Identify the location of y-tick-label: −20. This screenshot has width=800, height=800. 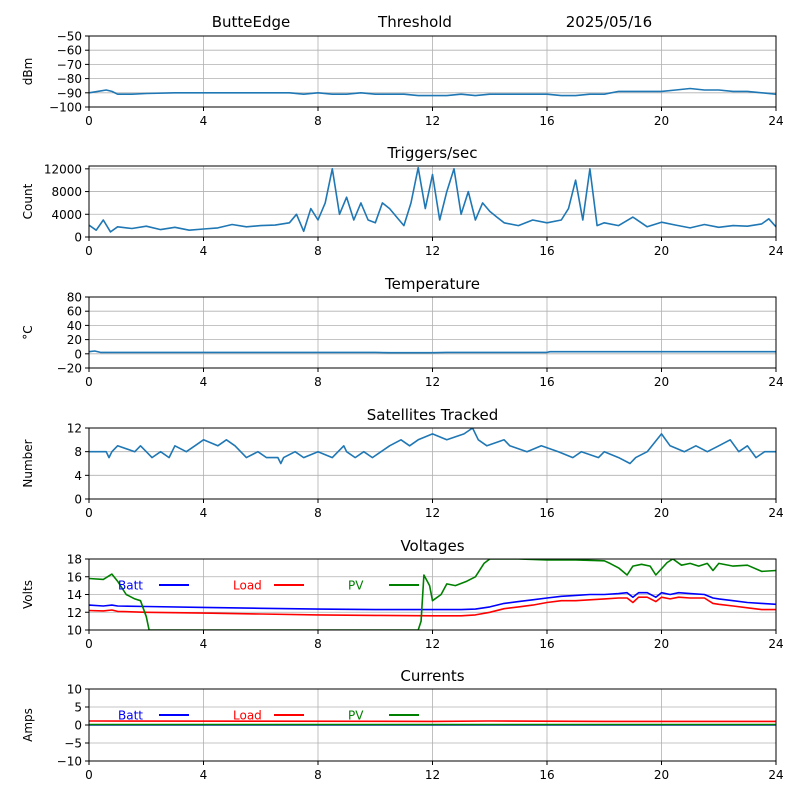
(69, 369).